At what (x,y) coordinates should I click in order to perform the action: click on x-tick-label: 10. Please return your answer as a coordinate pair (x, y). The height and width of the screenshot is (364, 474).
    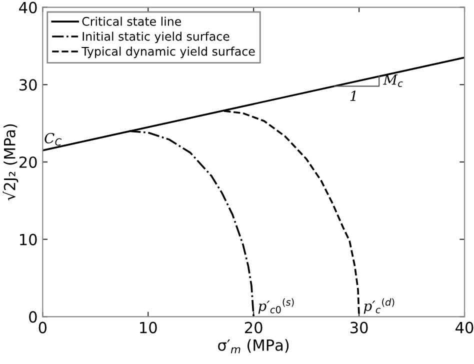
    Looking at the image, I should click on (148, 328).